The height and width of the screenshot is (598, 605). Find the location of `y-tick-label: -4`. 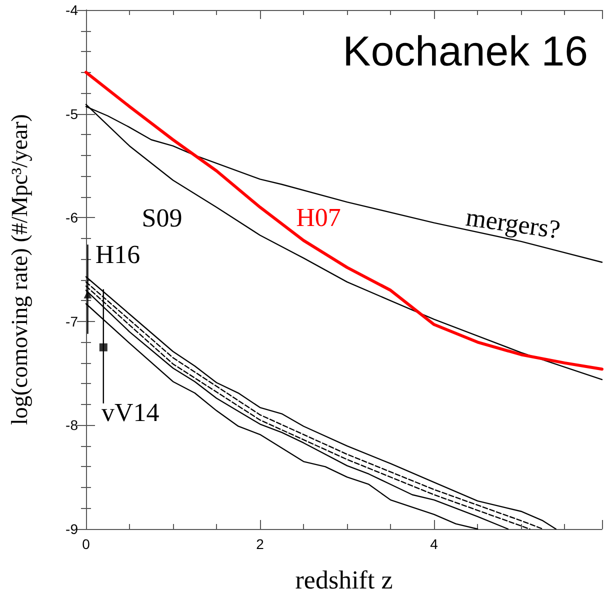

y-tick-label: -4 is located at coordinates (72, 10).